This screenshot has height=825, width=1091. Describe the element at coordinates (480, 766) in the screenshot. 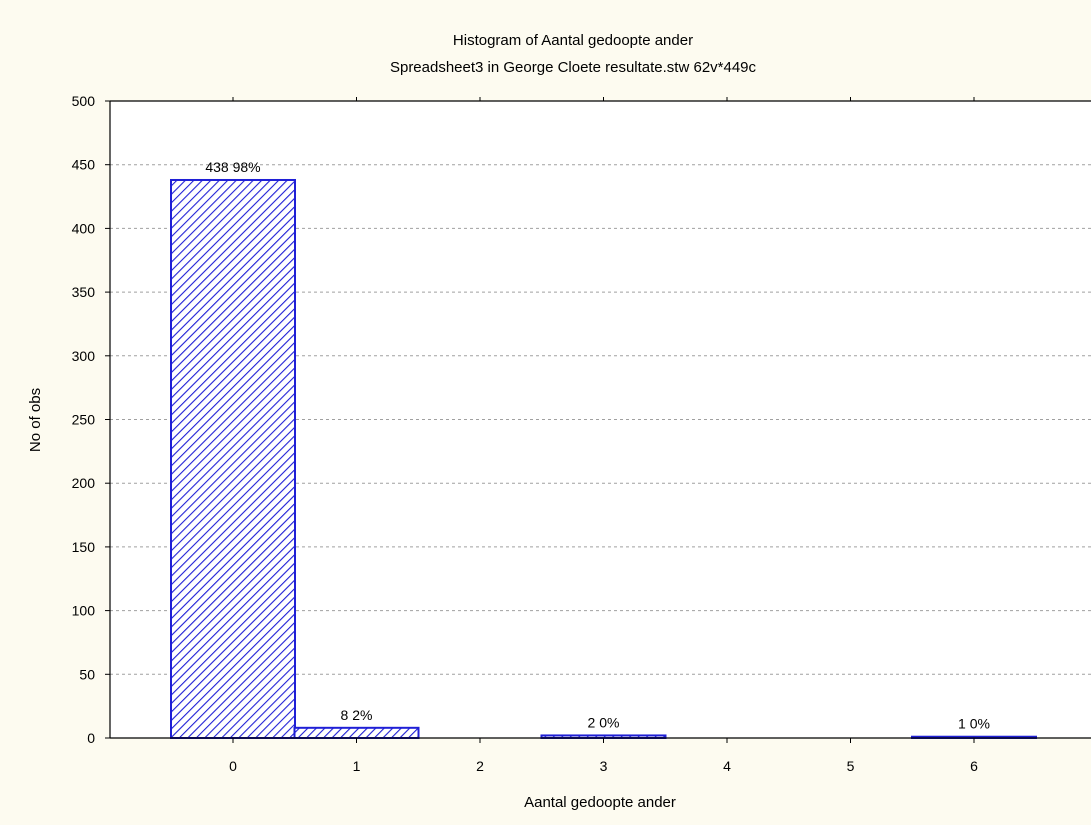

I see `x-tick-label: 2` at that location.